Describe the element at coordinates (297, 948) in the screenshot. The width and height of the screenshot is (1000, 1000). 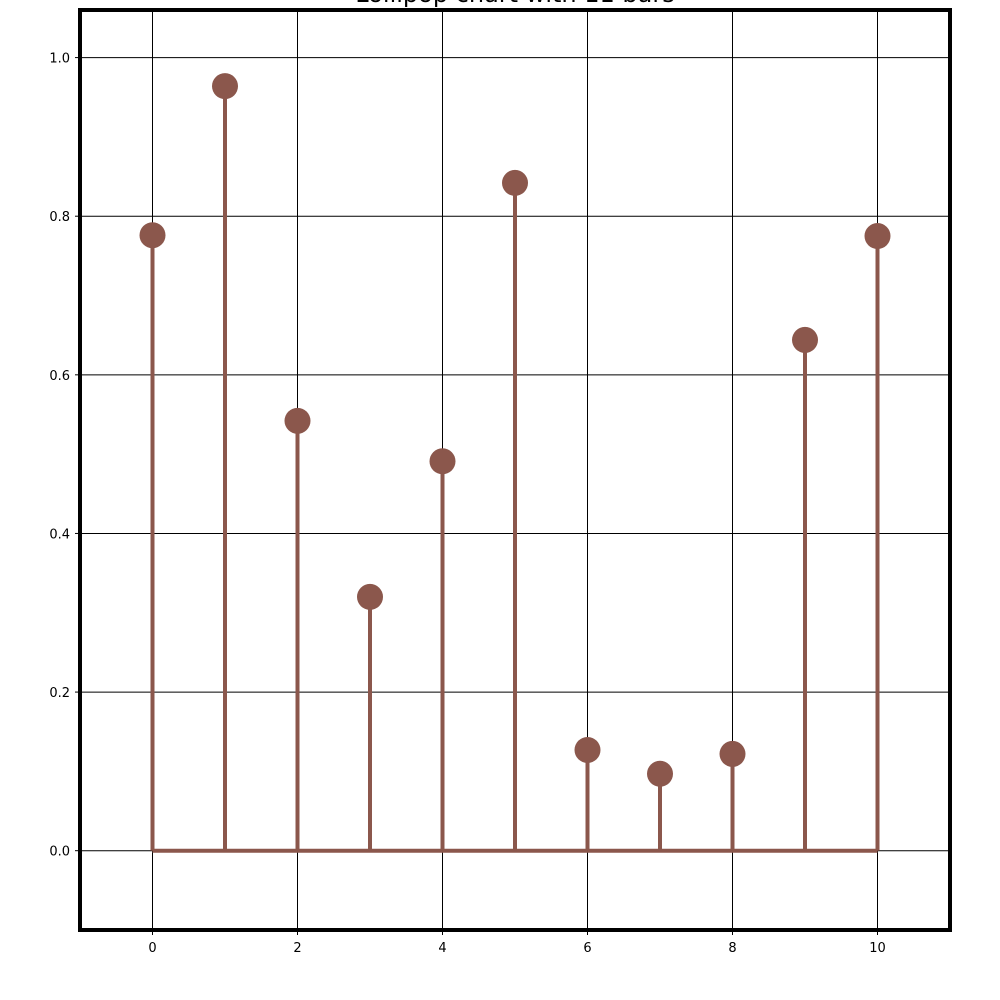
I see `x-tick-label: 2` at that location.